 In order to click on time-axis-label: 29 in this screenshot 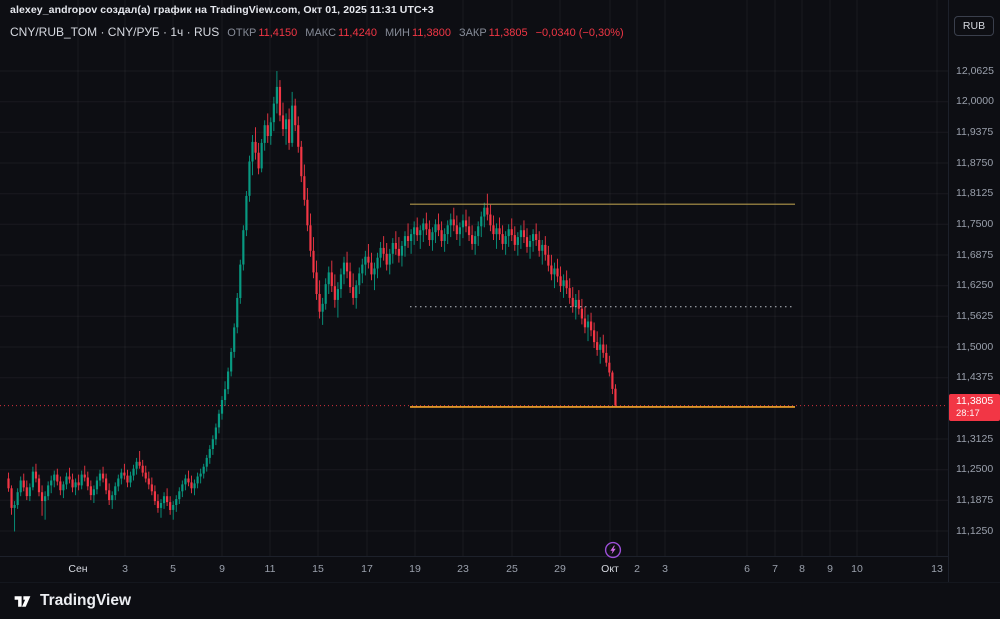, I will do `click(560, 569)`.